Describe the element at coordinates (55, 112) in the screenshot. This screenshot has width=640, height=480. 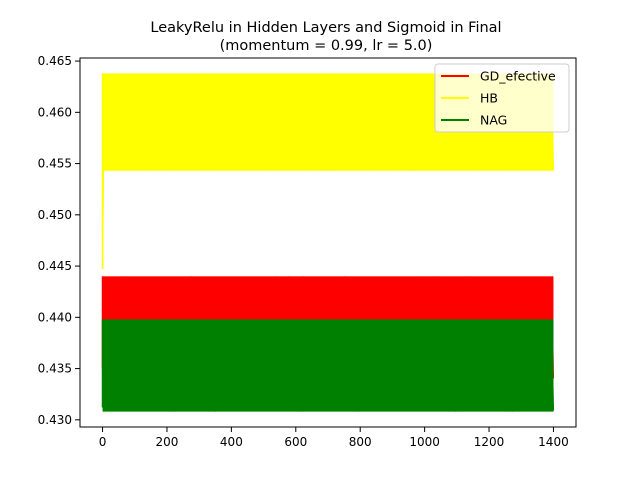
I see `y-tick-label: 0.460` at that location.